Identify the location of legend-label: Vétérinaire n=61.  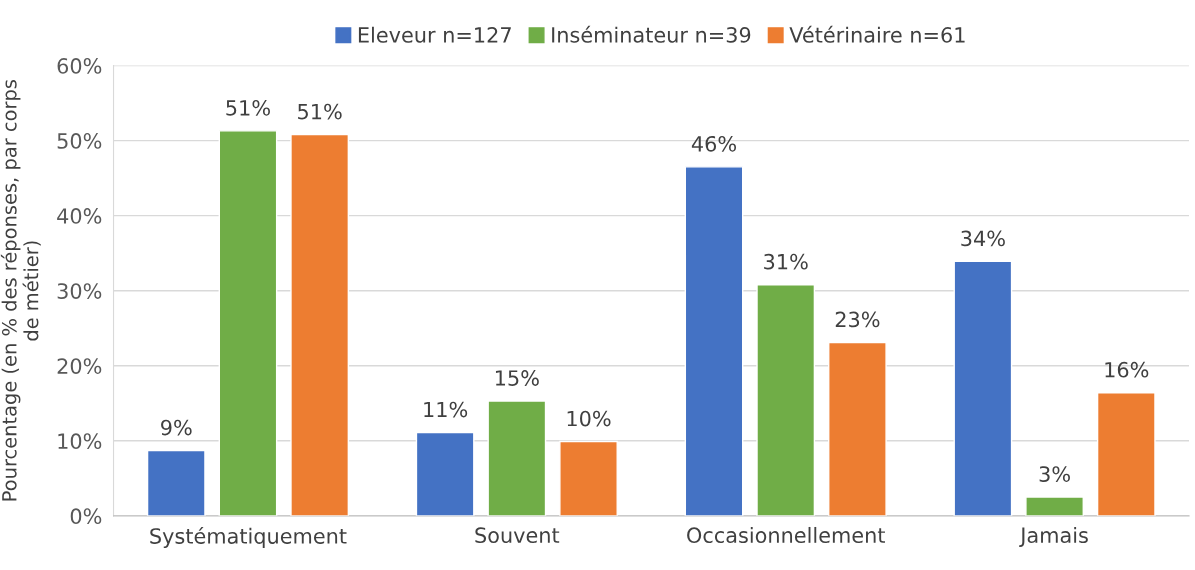
(877, 34).